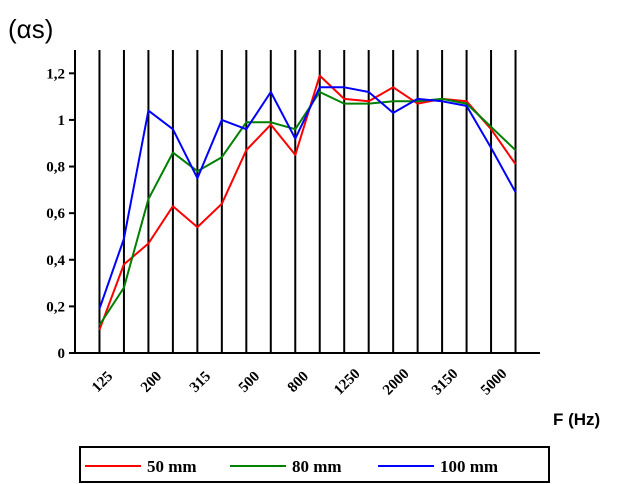  Describe the element at coordinates (55, 307) in the screenshot. I see `y-tick-label: 0,2` at that location.